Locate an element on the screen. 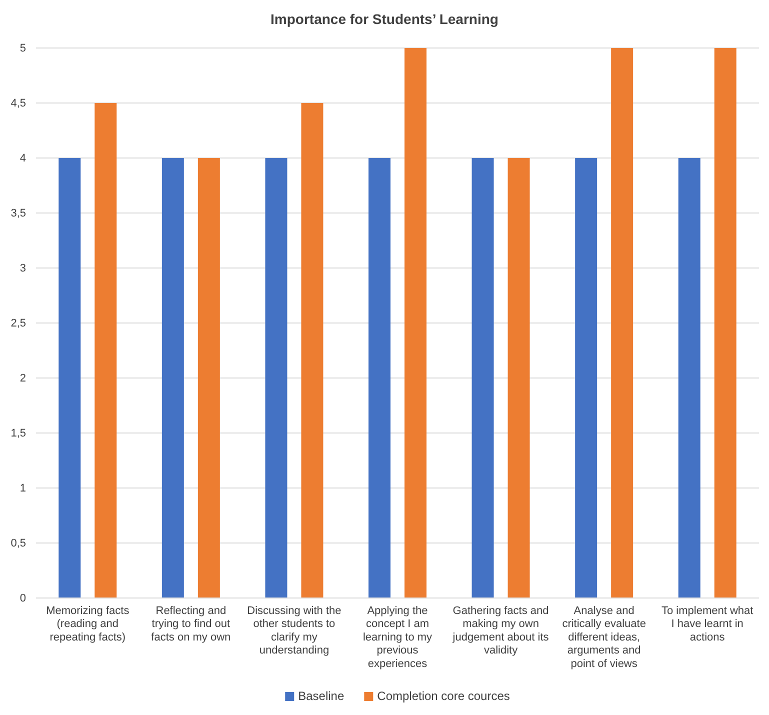 The height and width of the screenshot is (715, 769). y-tick-label: 3 is located at coordinates (23, 268).